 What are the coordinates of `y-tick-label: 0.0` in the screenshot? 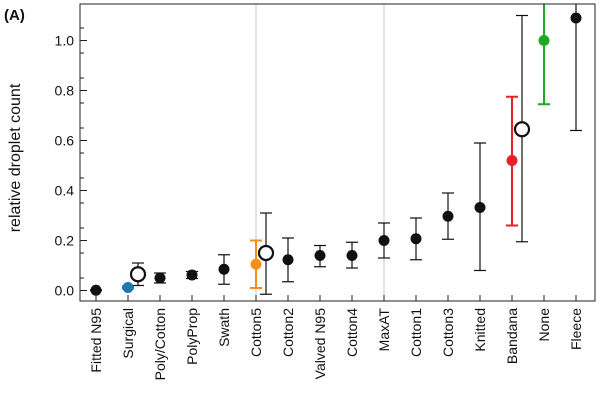 It's located at (65, 291).